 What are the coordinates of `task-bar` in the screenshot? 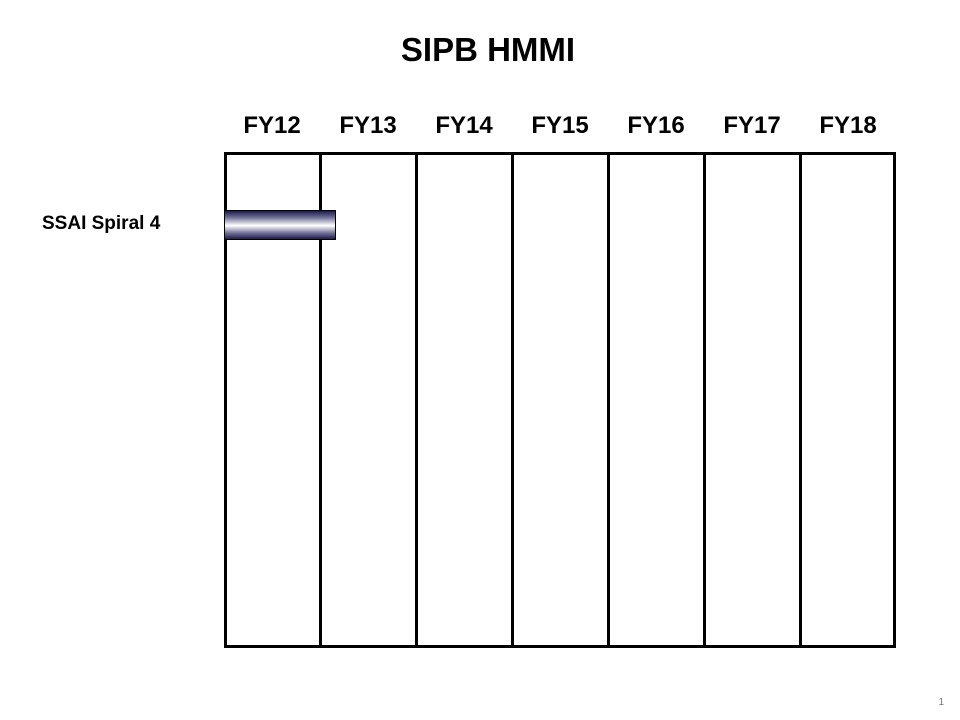 It's located at (280, 225).